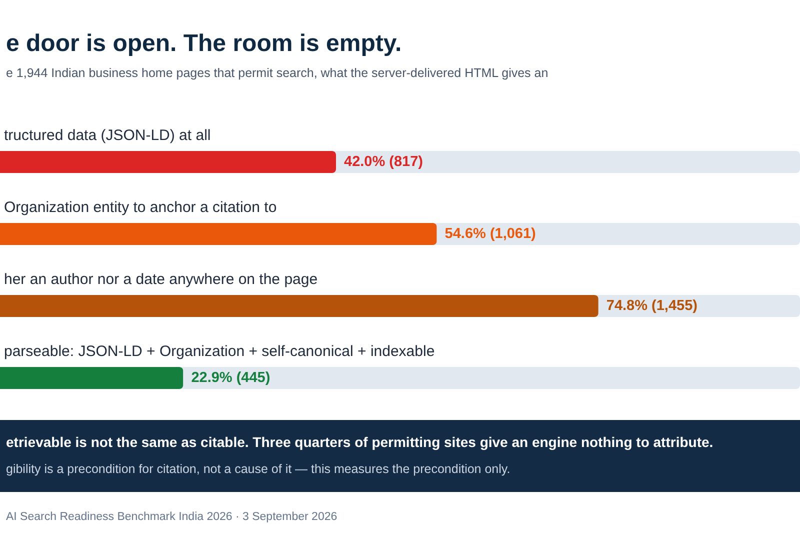 The image size is (800, 540). I want to click on data-label: 22.9% (445), so click(230, 378).